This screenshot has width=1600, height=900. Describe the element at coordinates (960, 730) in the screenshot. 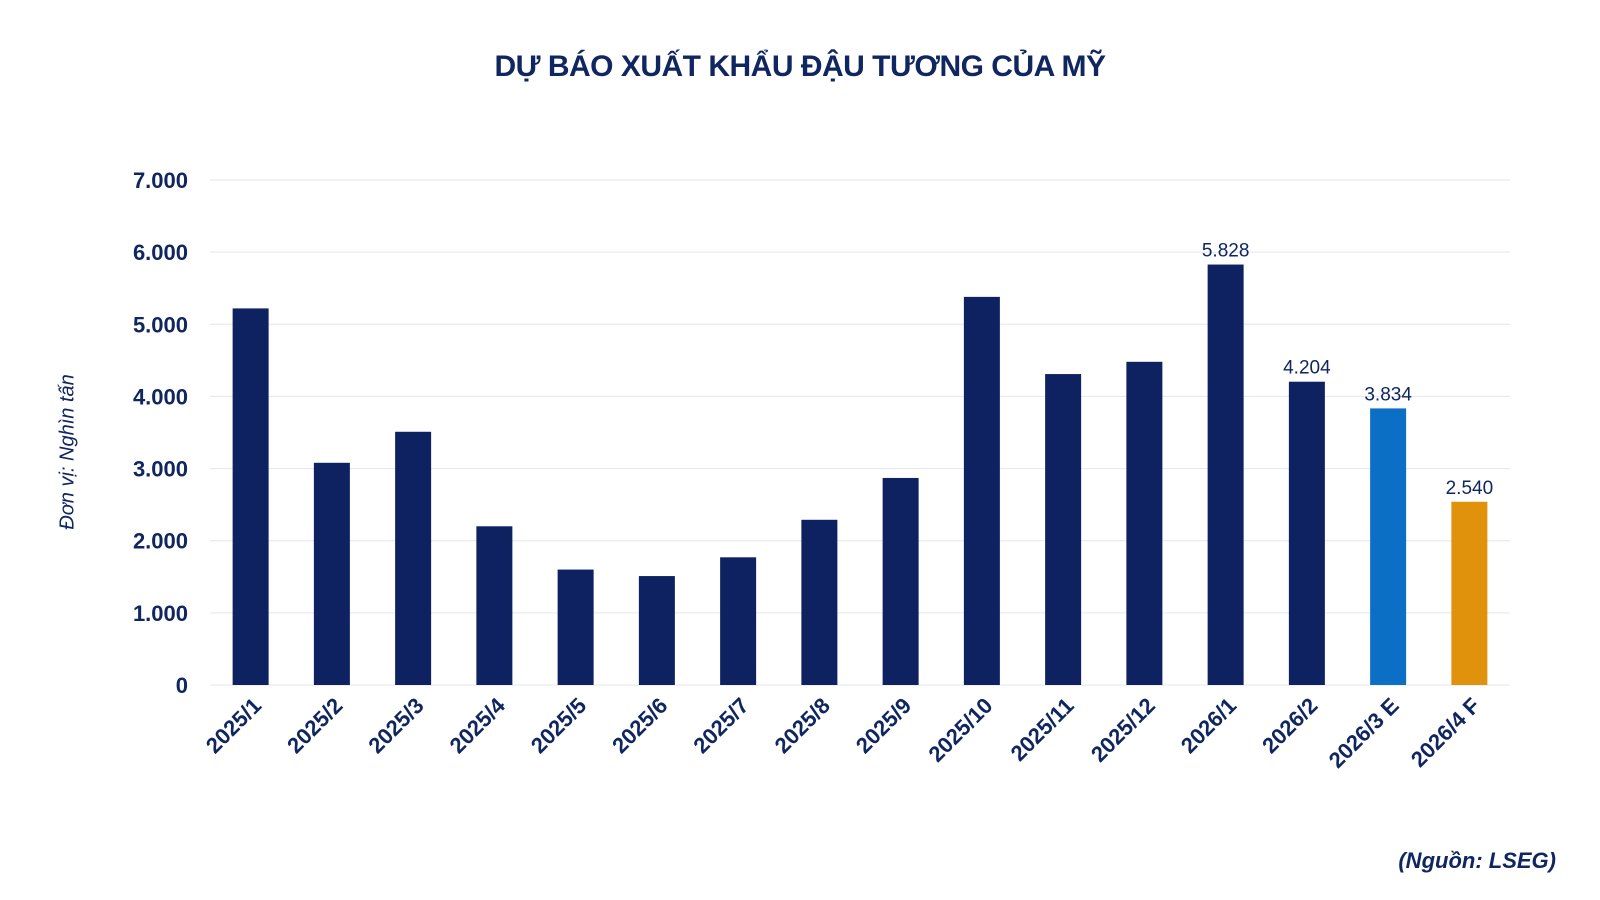

I see `x-tick-label: 2025/10` at that location.